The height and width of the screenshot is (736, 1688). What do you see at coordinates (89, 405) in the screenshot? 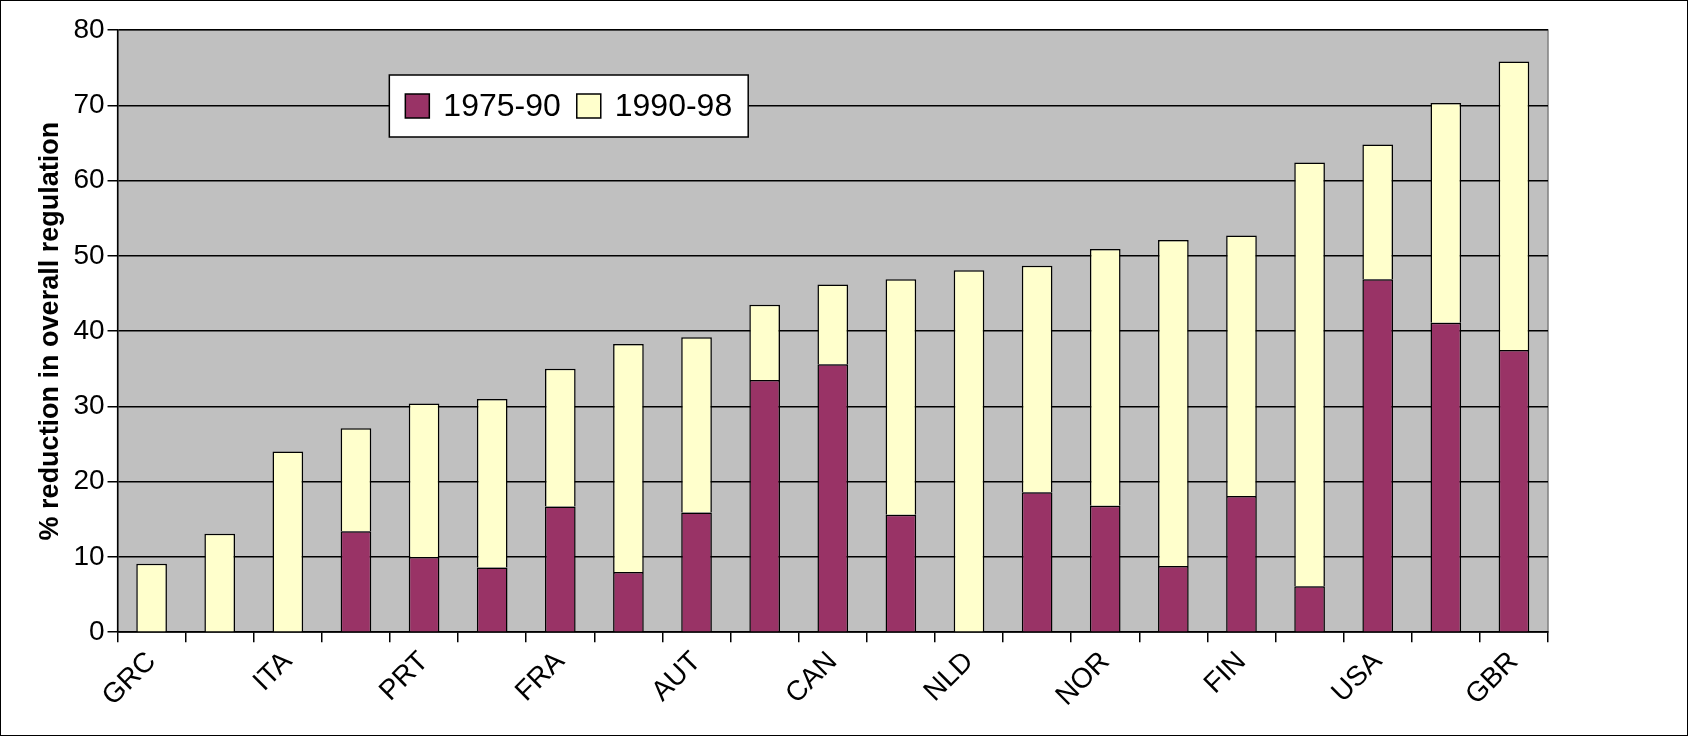
I see `y-tick-label: 30` at bounding box center [89, 405].